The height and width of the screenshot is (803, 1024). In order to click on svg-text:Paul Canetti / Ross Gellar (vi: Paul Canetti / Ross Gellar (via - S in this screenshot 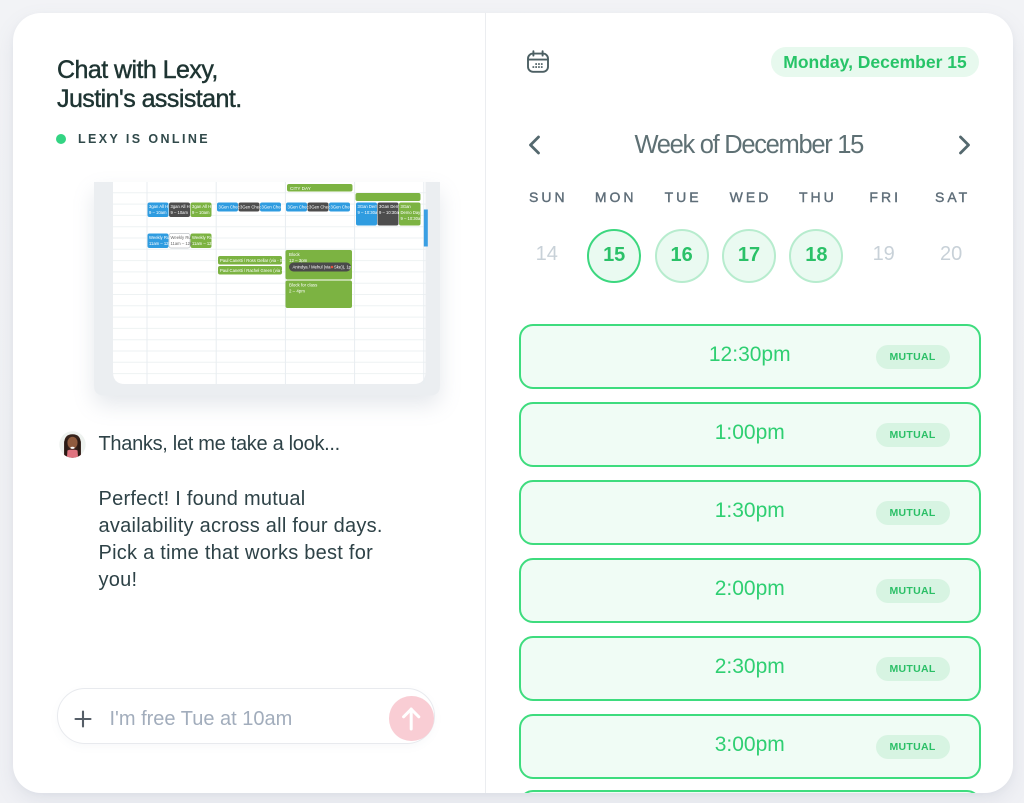, I will do `click(251, 259)`.